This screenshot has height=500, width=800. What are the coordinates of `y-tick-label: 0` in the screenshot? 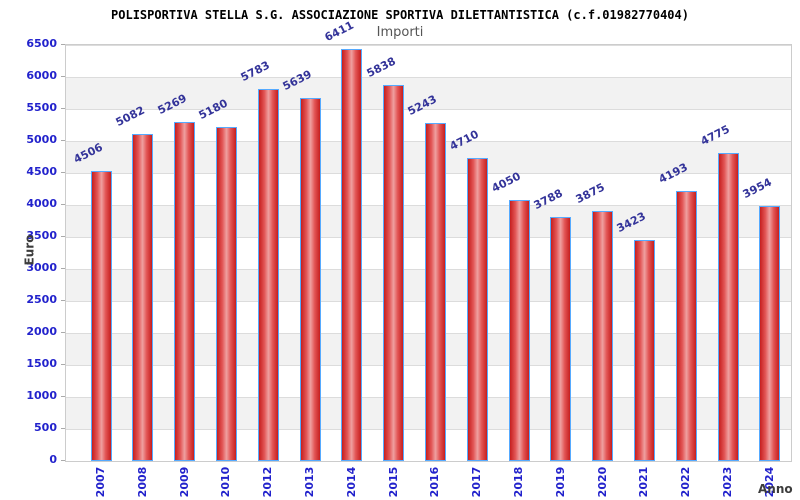 It's located at (53, 459).